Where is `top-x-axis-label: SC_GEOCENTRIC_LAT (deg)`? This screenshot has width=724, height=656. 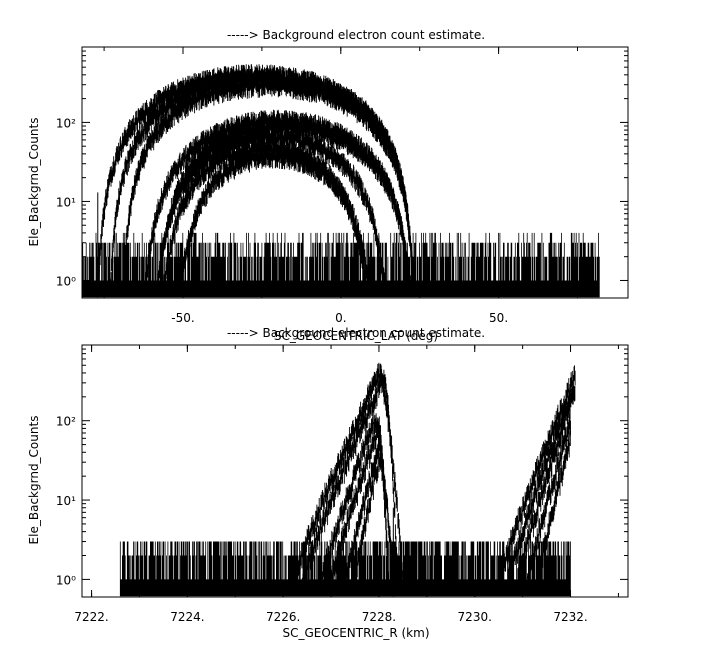
top-x-axis-label: SC_GEOCENTRIC_LAT (deg) is located at coordinates (356, 336).